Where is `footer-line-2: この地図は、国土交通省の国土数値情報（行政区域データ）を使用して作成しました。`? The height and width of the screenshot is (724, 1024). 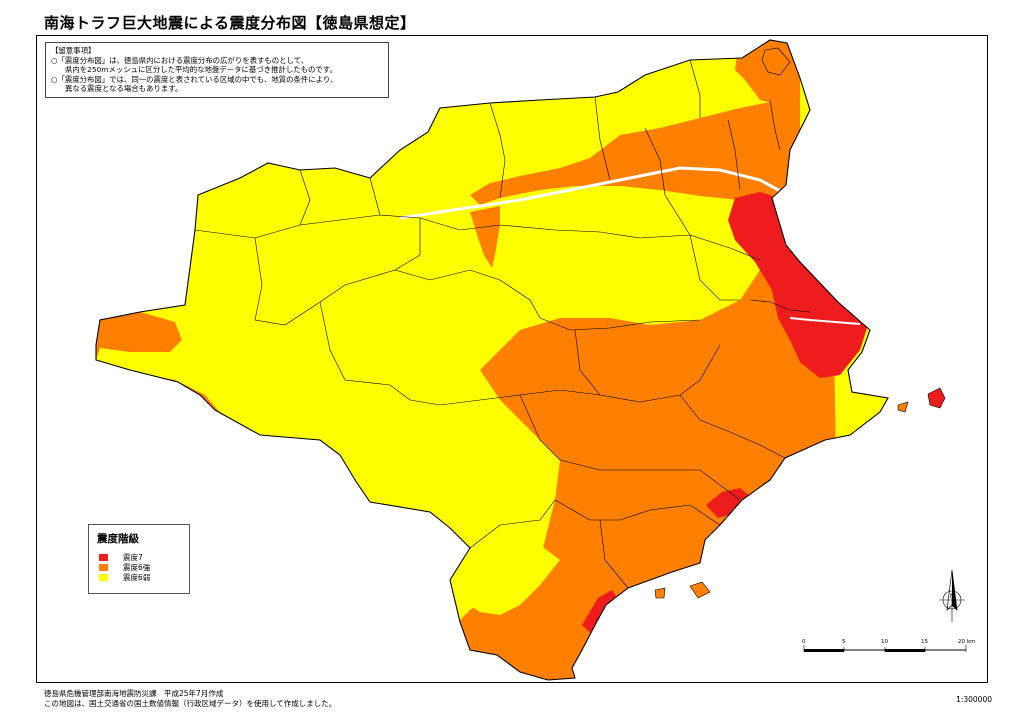
footer-line-2: この地図は、国土交通省の国土数値情報（行政区域データ）を使用して作成しました。 is located at coordinates (190, 703).